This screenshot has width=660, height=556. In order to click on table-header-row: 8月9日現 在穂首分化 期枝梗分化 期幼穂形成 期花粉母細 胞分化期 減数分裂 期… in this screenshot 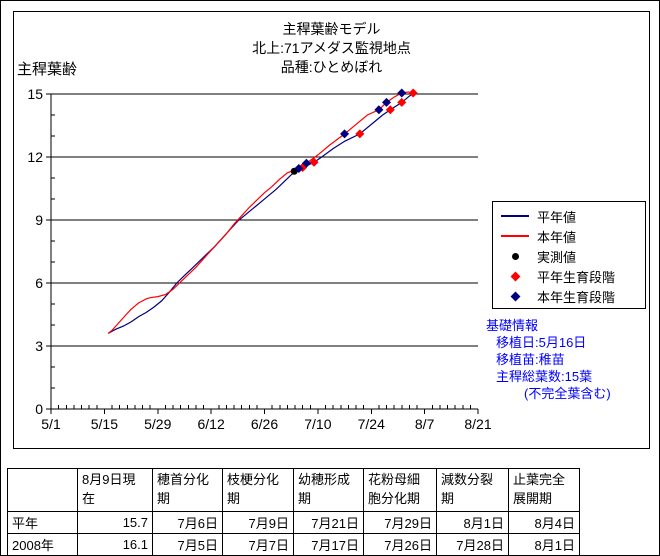, I will do `click(293, 490)`.